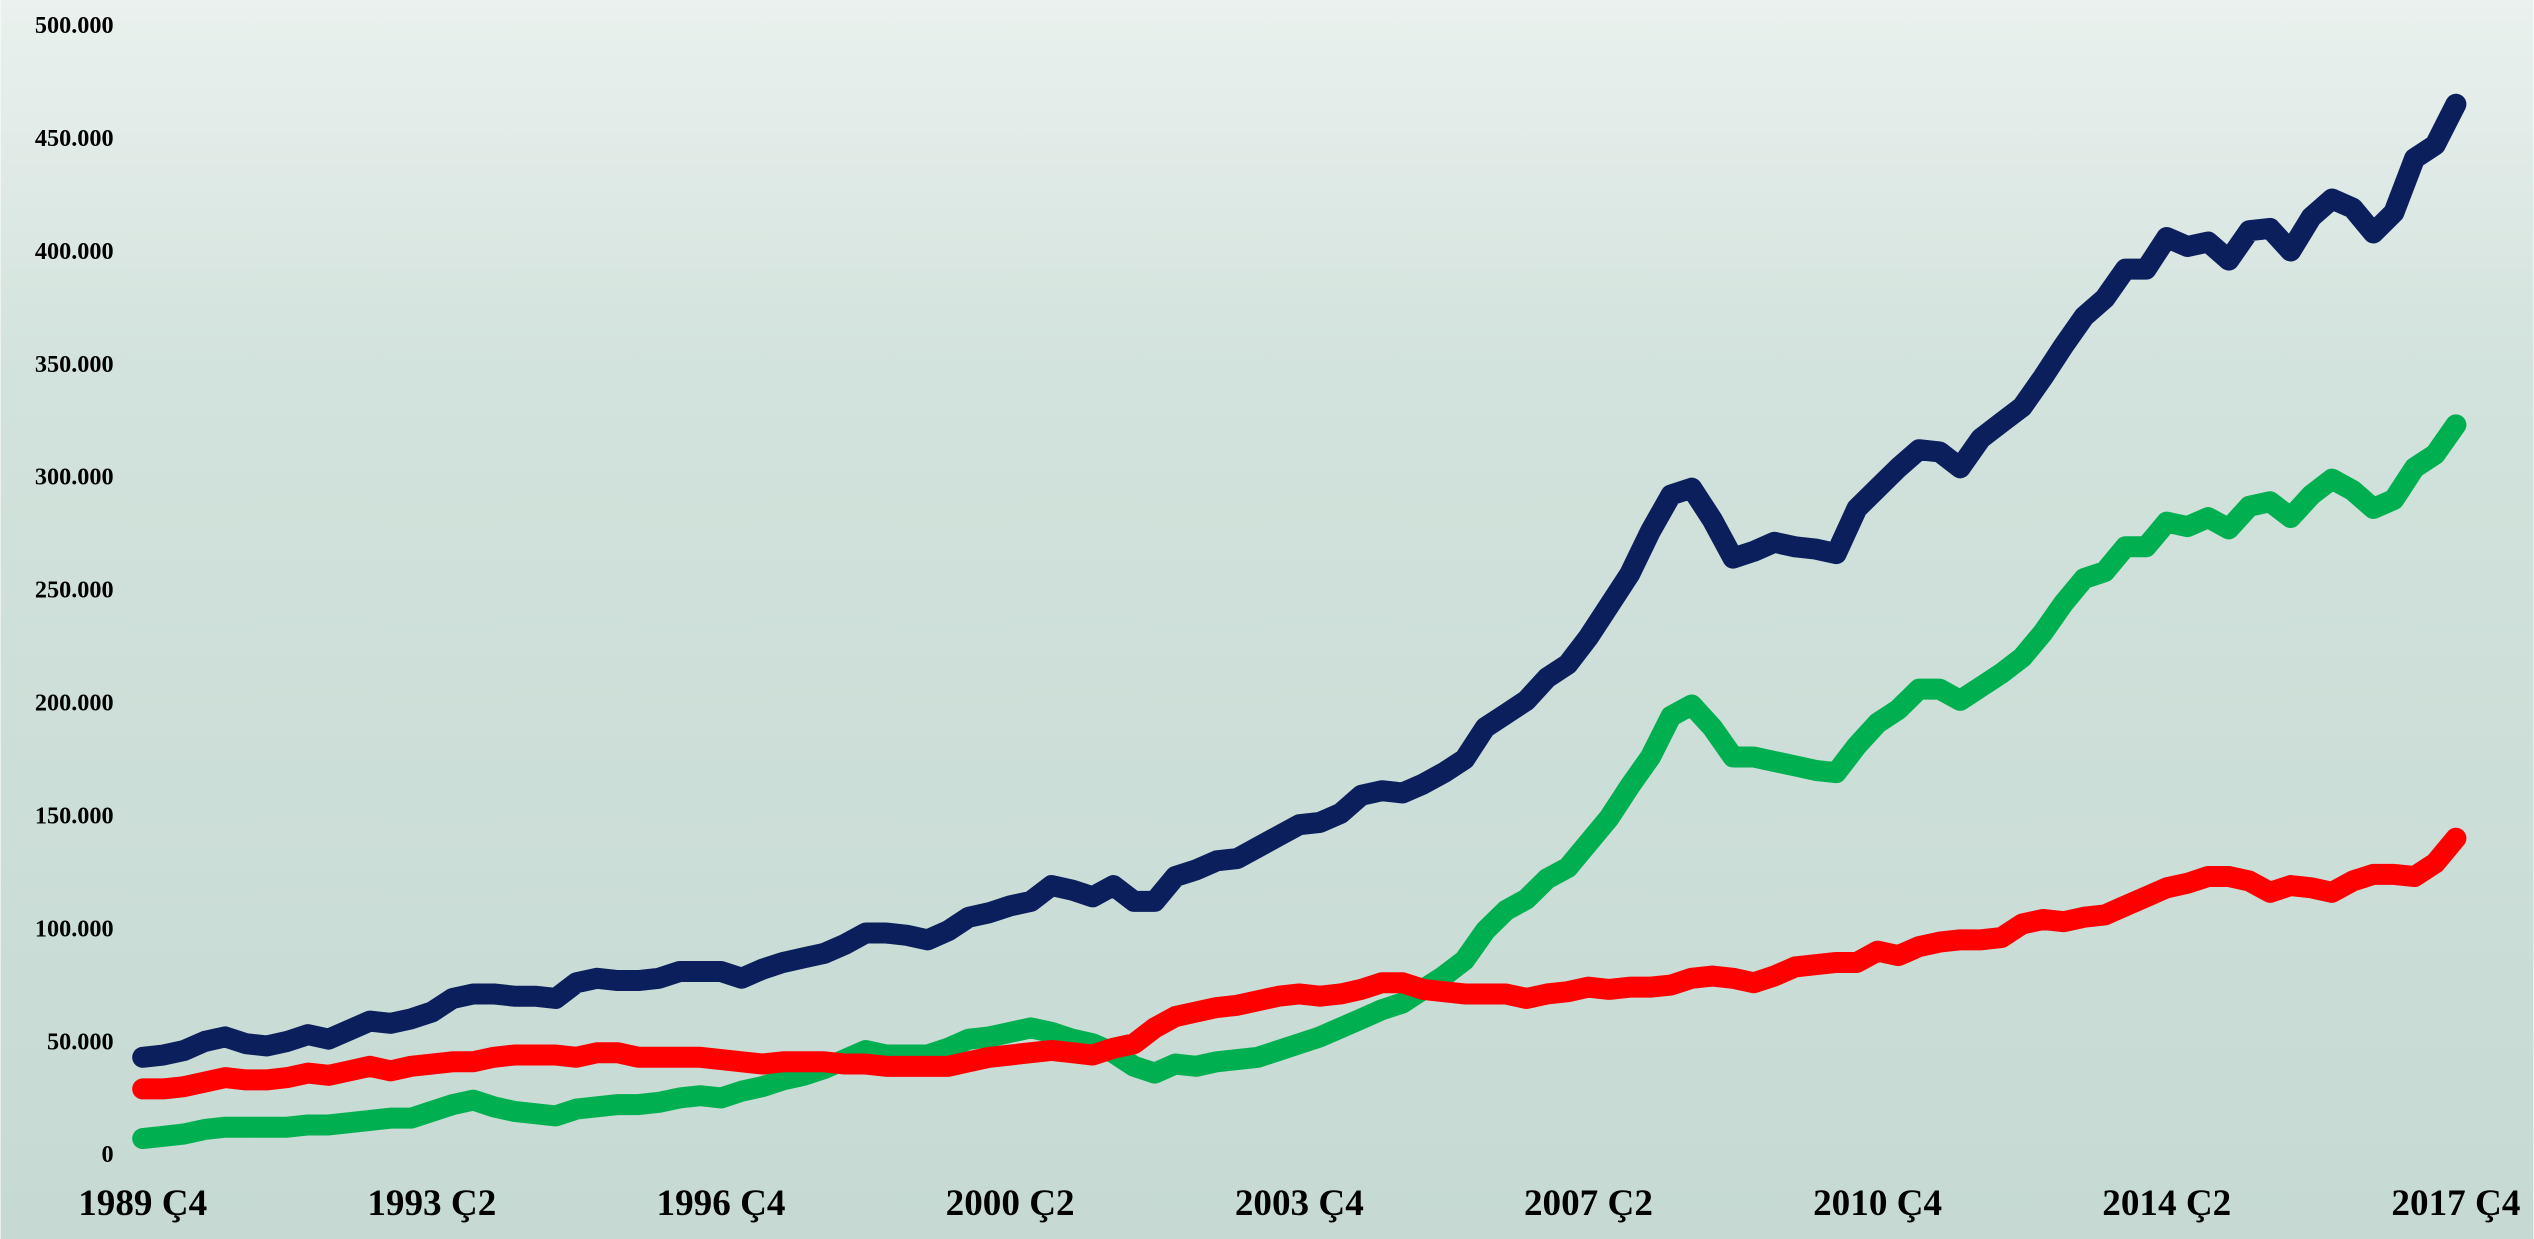  Describe the element at coordinates (74, 138) in the screenshot. I see `y-tick-label: 450.000` at that location.